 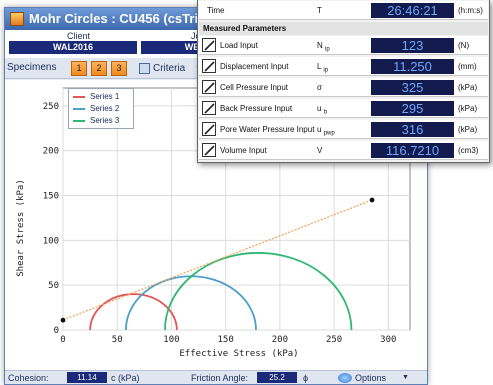 What do you see at coordinates (280, 340) in the screenshot?
I see `x-tick-label: 200` at bounding box center [280, 340].